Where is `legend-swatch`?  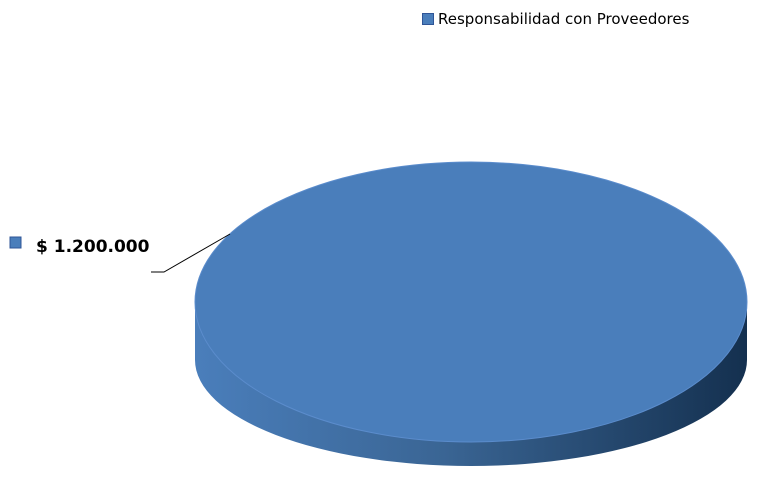 legend-swatch is located at coordinates (428, 19).